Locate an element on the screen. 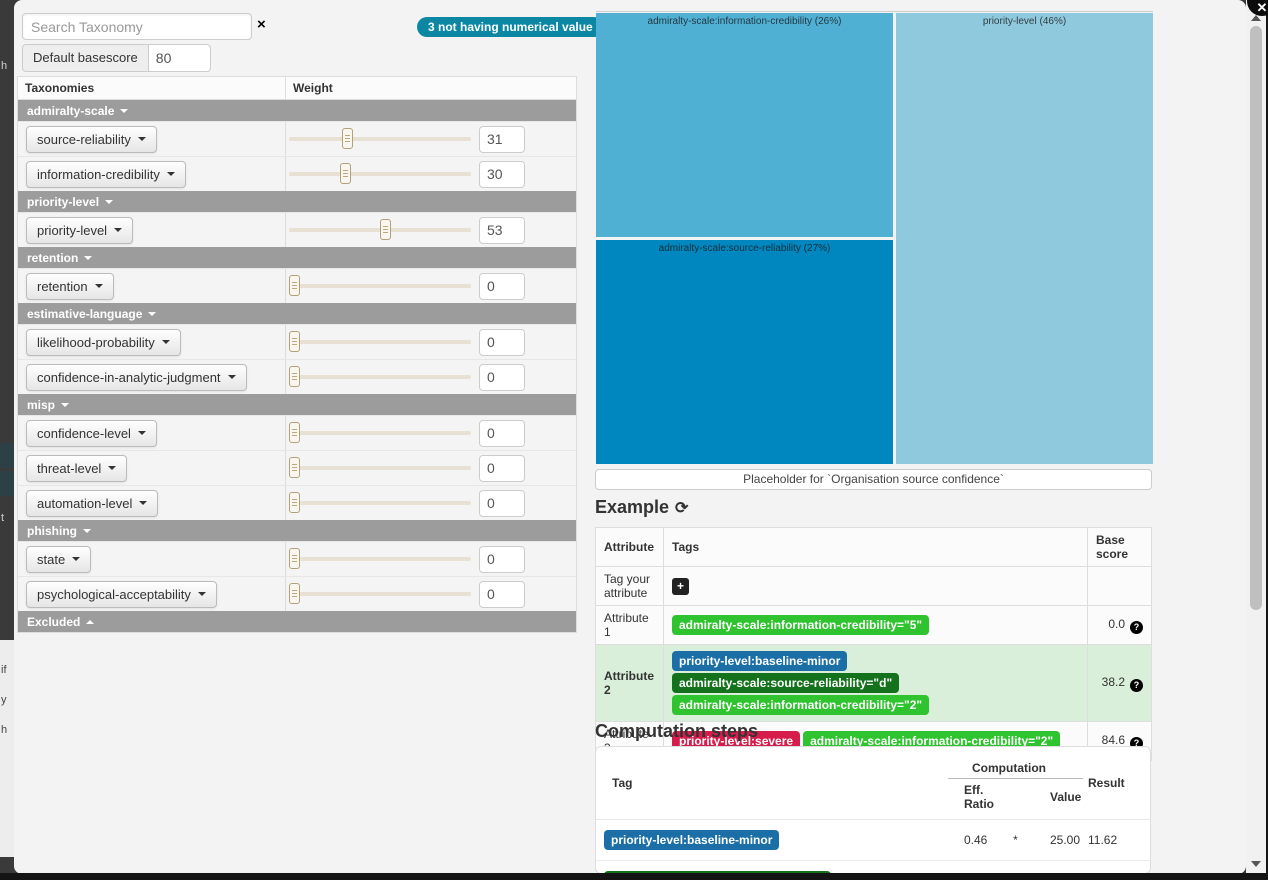  search-input is located at coordinates (137, 26).